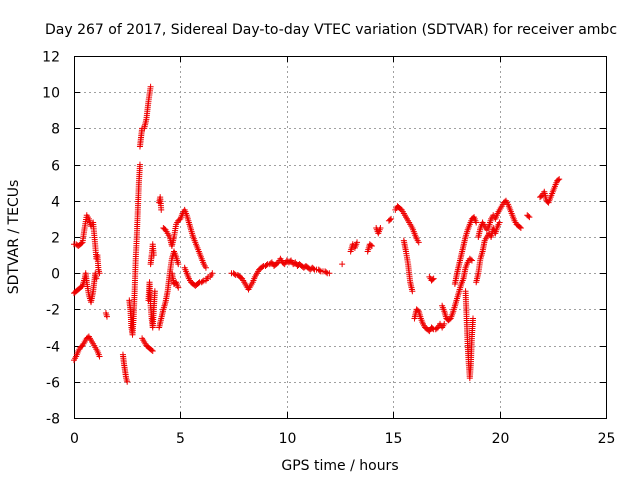 This screenshot has height=480, width=640. What do you see at coordinates (53, 384) in the screenshot?
I see `y-tick-label: -6` at bounding box center [53, 384].